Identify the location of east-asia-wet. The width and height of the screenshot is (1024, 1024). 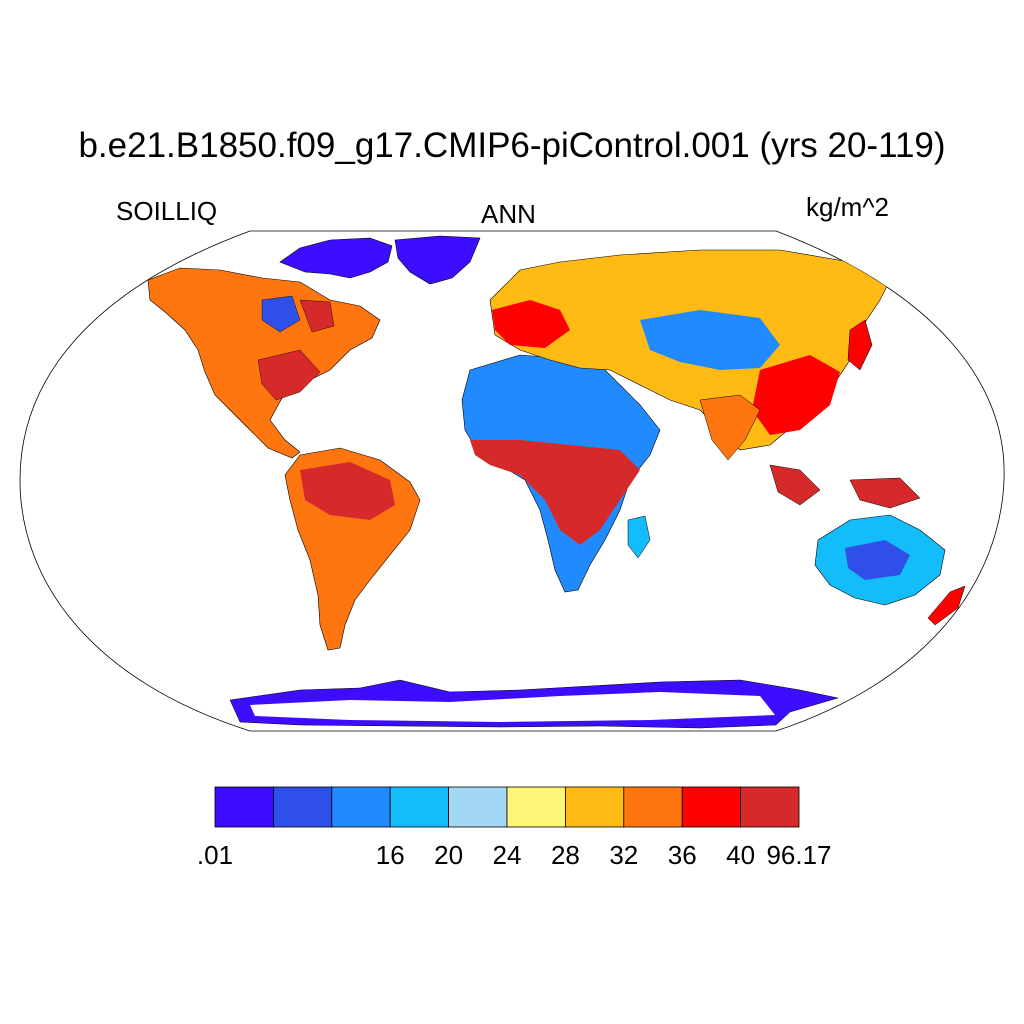
(796, 395).